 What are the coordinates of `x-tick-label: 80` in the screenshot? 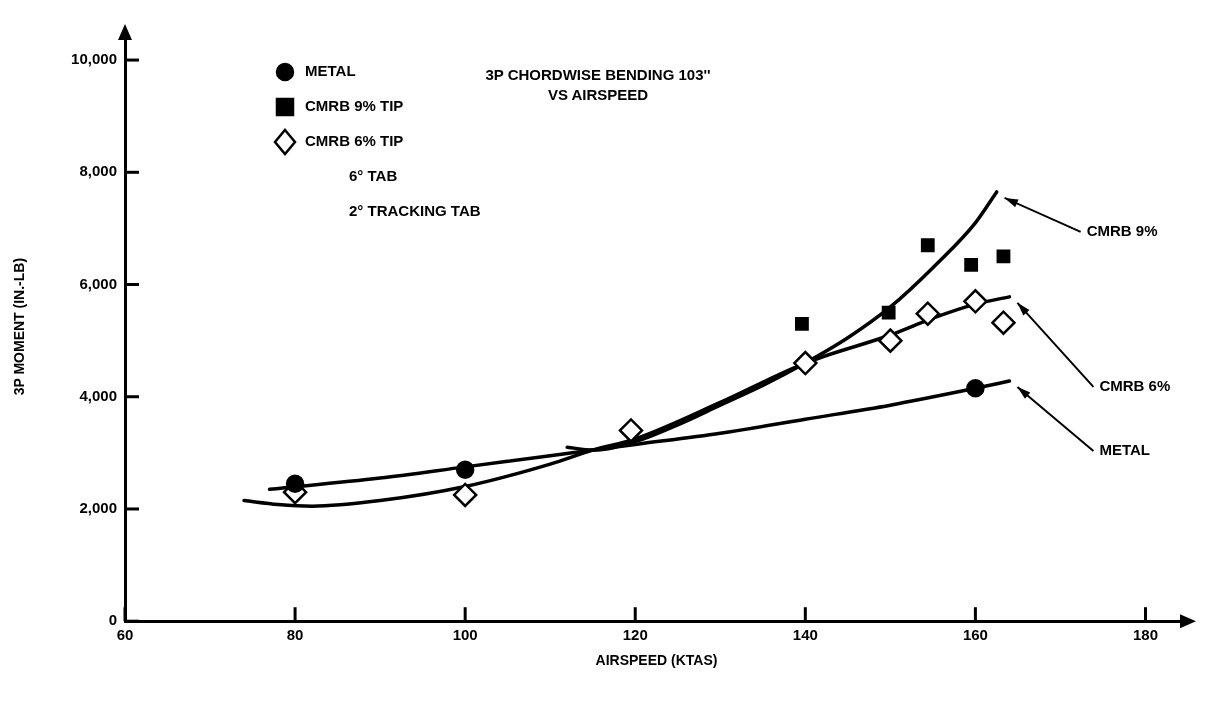 It's located at (295, 635).